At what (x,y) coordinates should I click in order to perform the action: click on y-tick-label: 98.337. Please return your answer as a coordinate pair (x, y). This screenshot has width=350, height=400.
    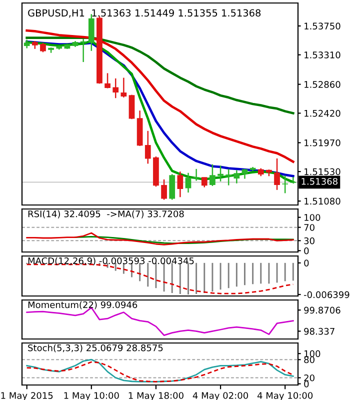
    Looking at the image, I should click on (319, 331).